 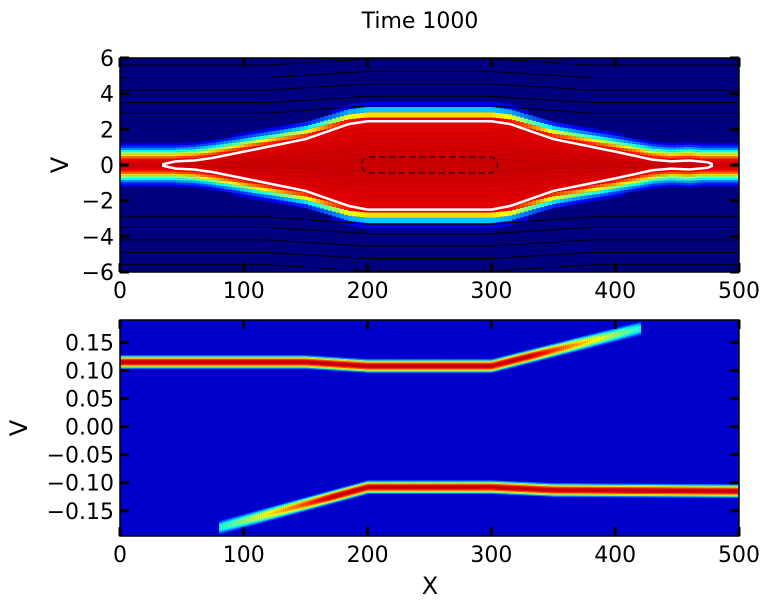 What do you see at coordinates (368, 555) in the screenshot?
I see `bottom-x-tick-label-2: 200` at bounding box center [368, 555].